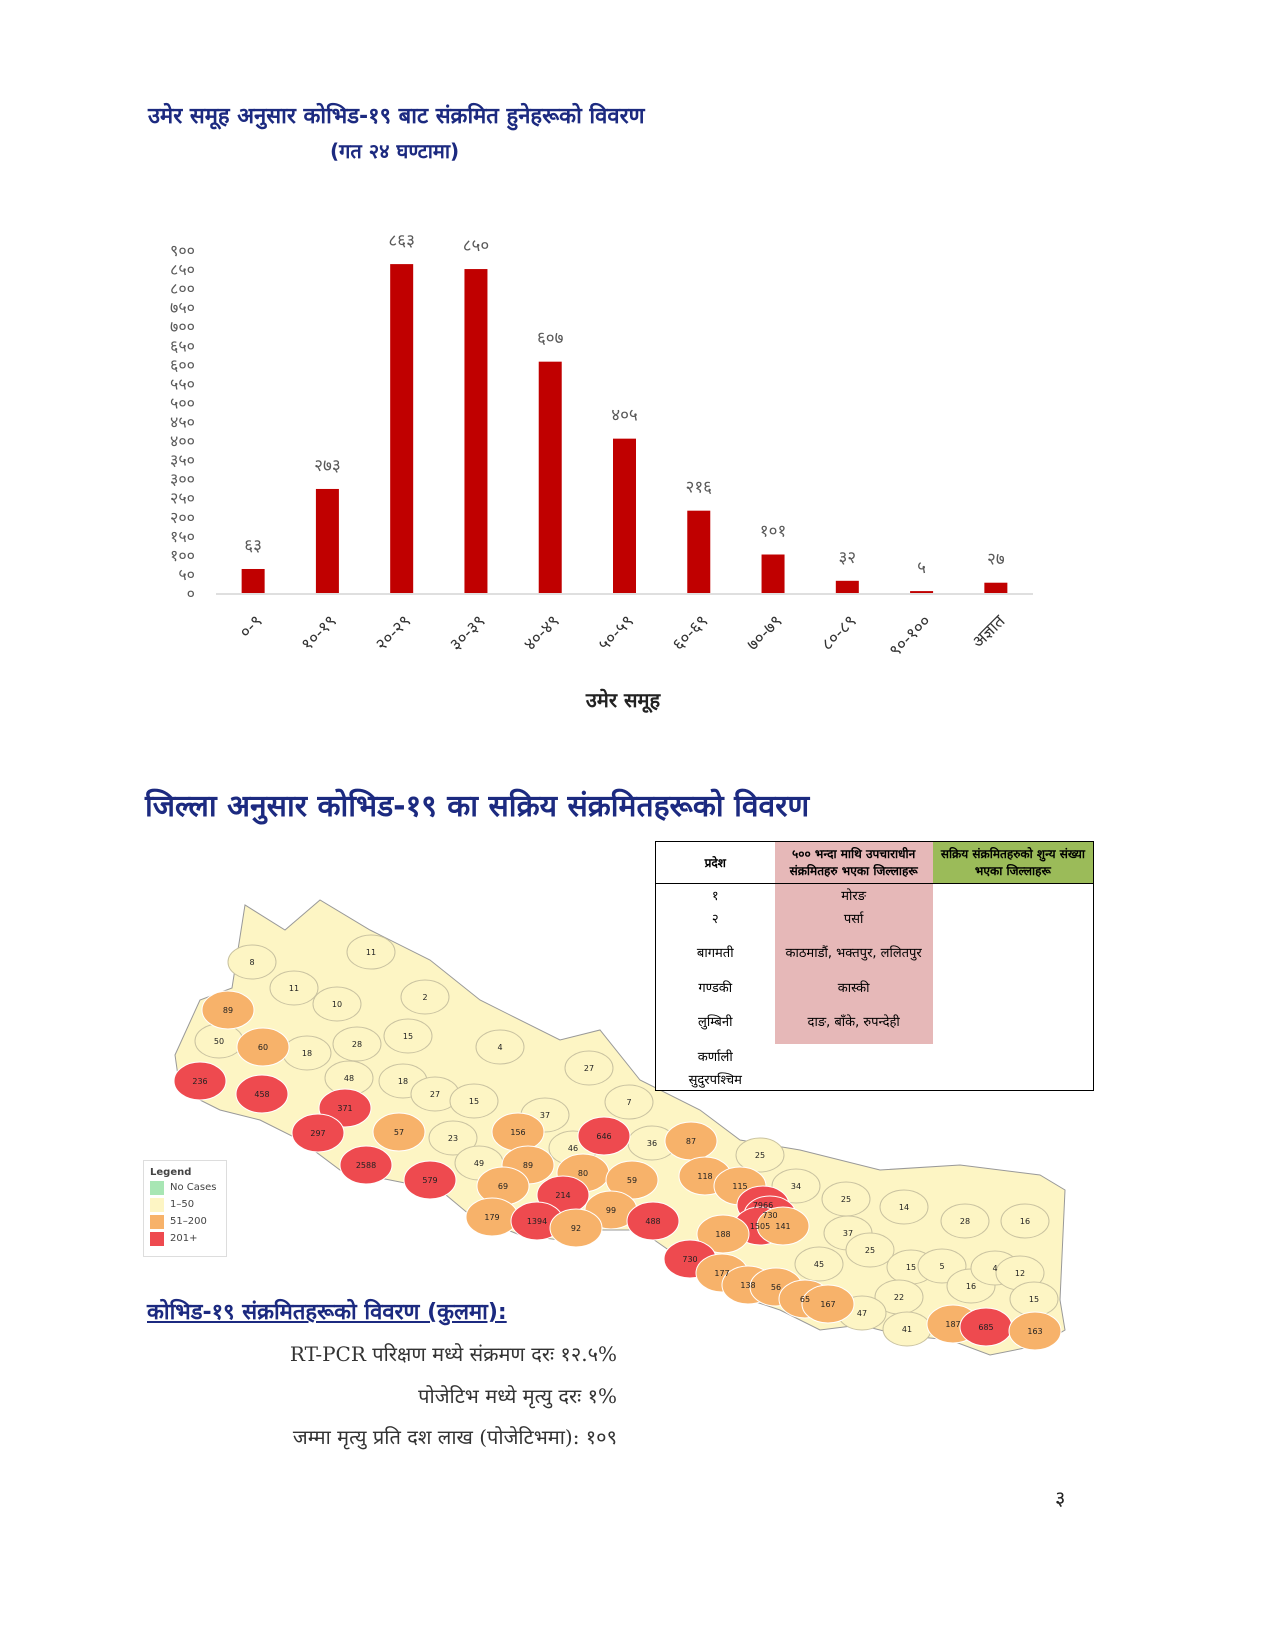 The width and height of the screenshot is (1275, 1650). What do you see at coordinates (476, 246) in the screenshot?
I see `value-label: ८५०` at bounding box center [476, 246].